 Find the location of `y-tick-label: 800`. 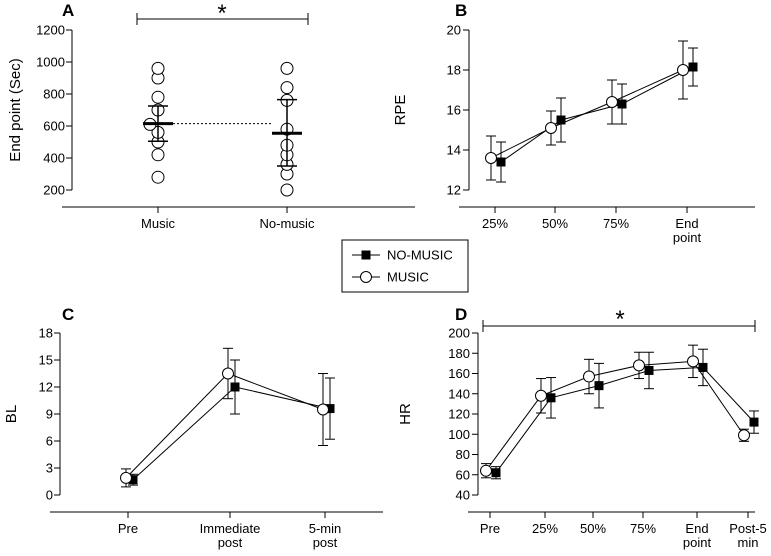

y-tick-label: 800 is located at coordinates (54, 94).